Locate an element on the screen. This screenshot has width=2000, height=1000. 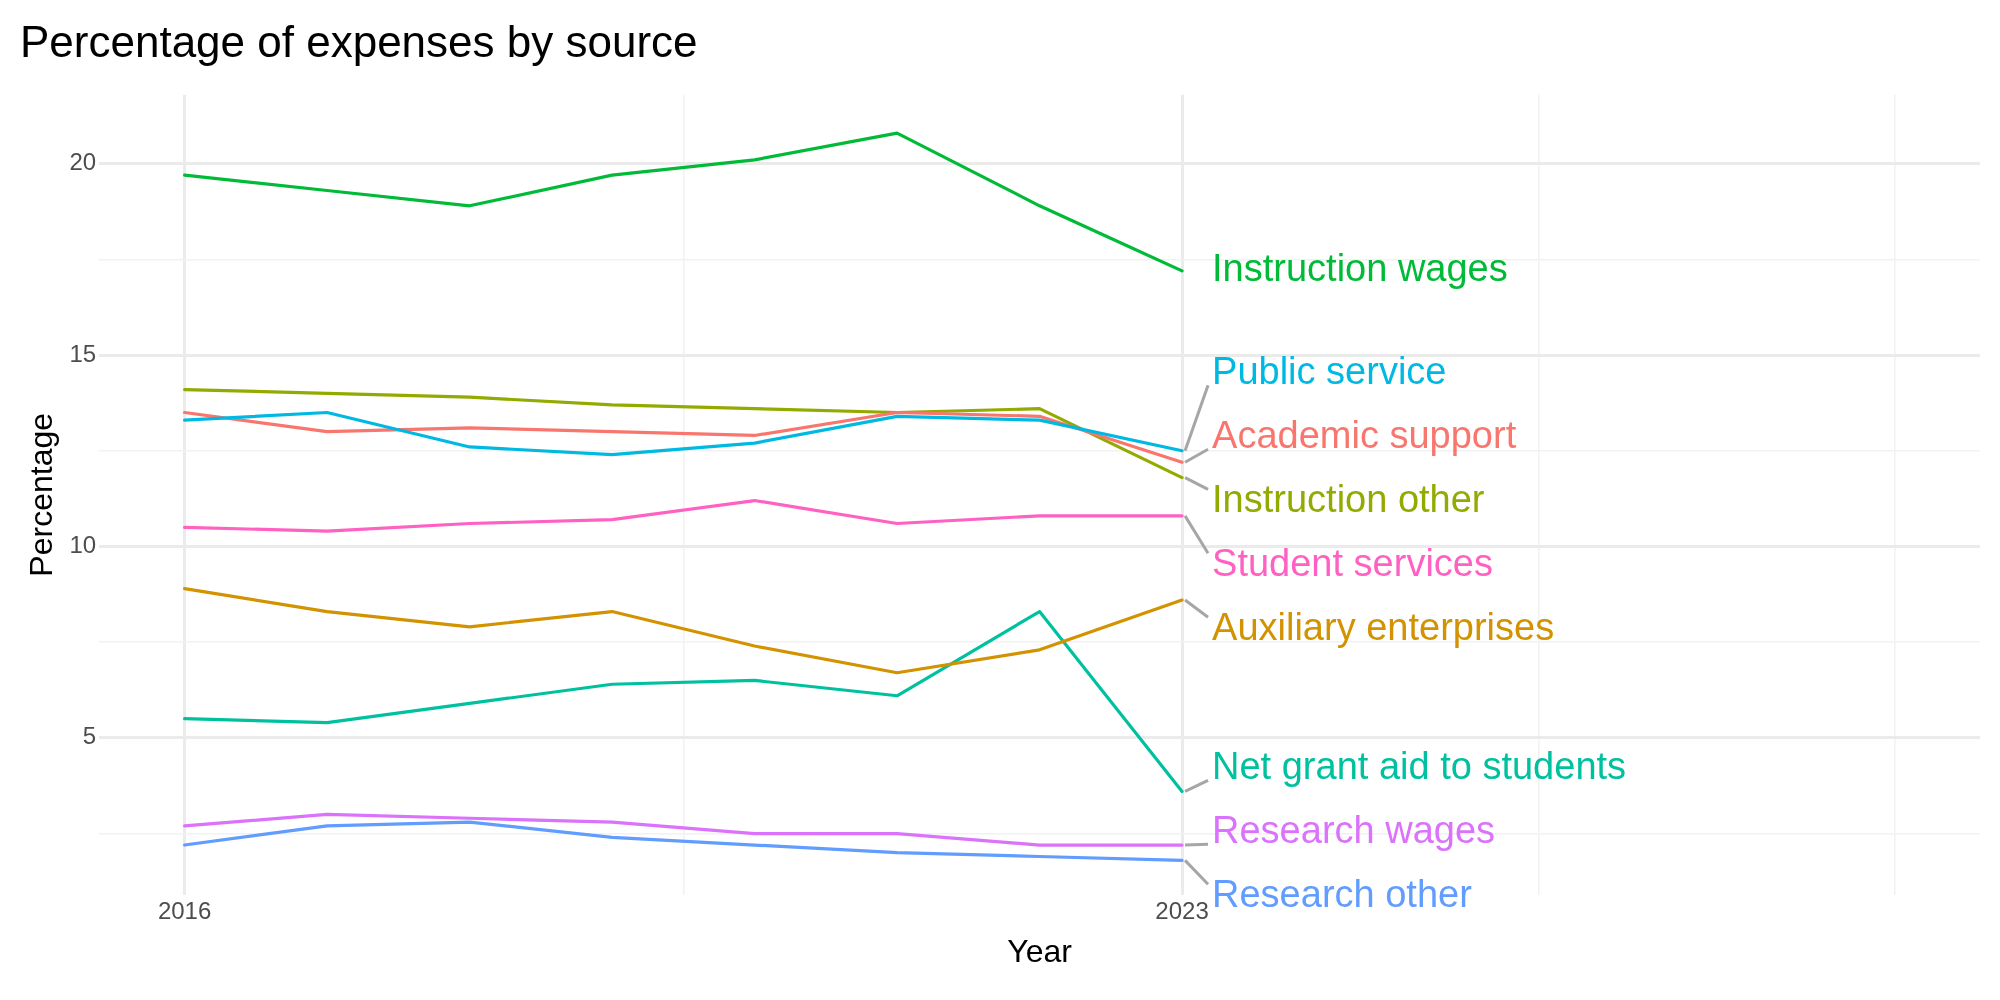
series-label: Instruction wages is located at coordinates (1360, 268).